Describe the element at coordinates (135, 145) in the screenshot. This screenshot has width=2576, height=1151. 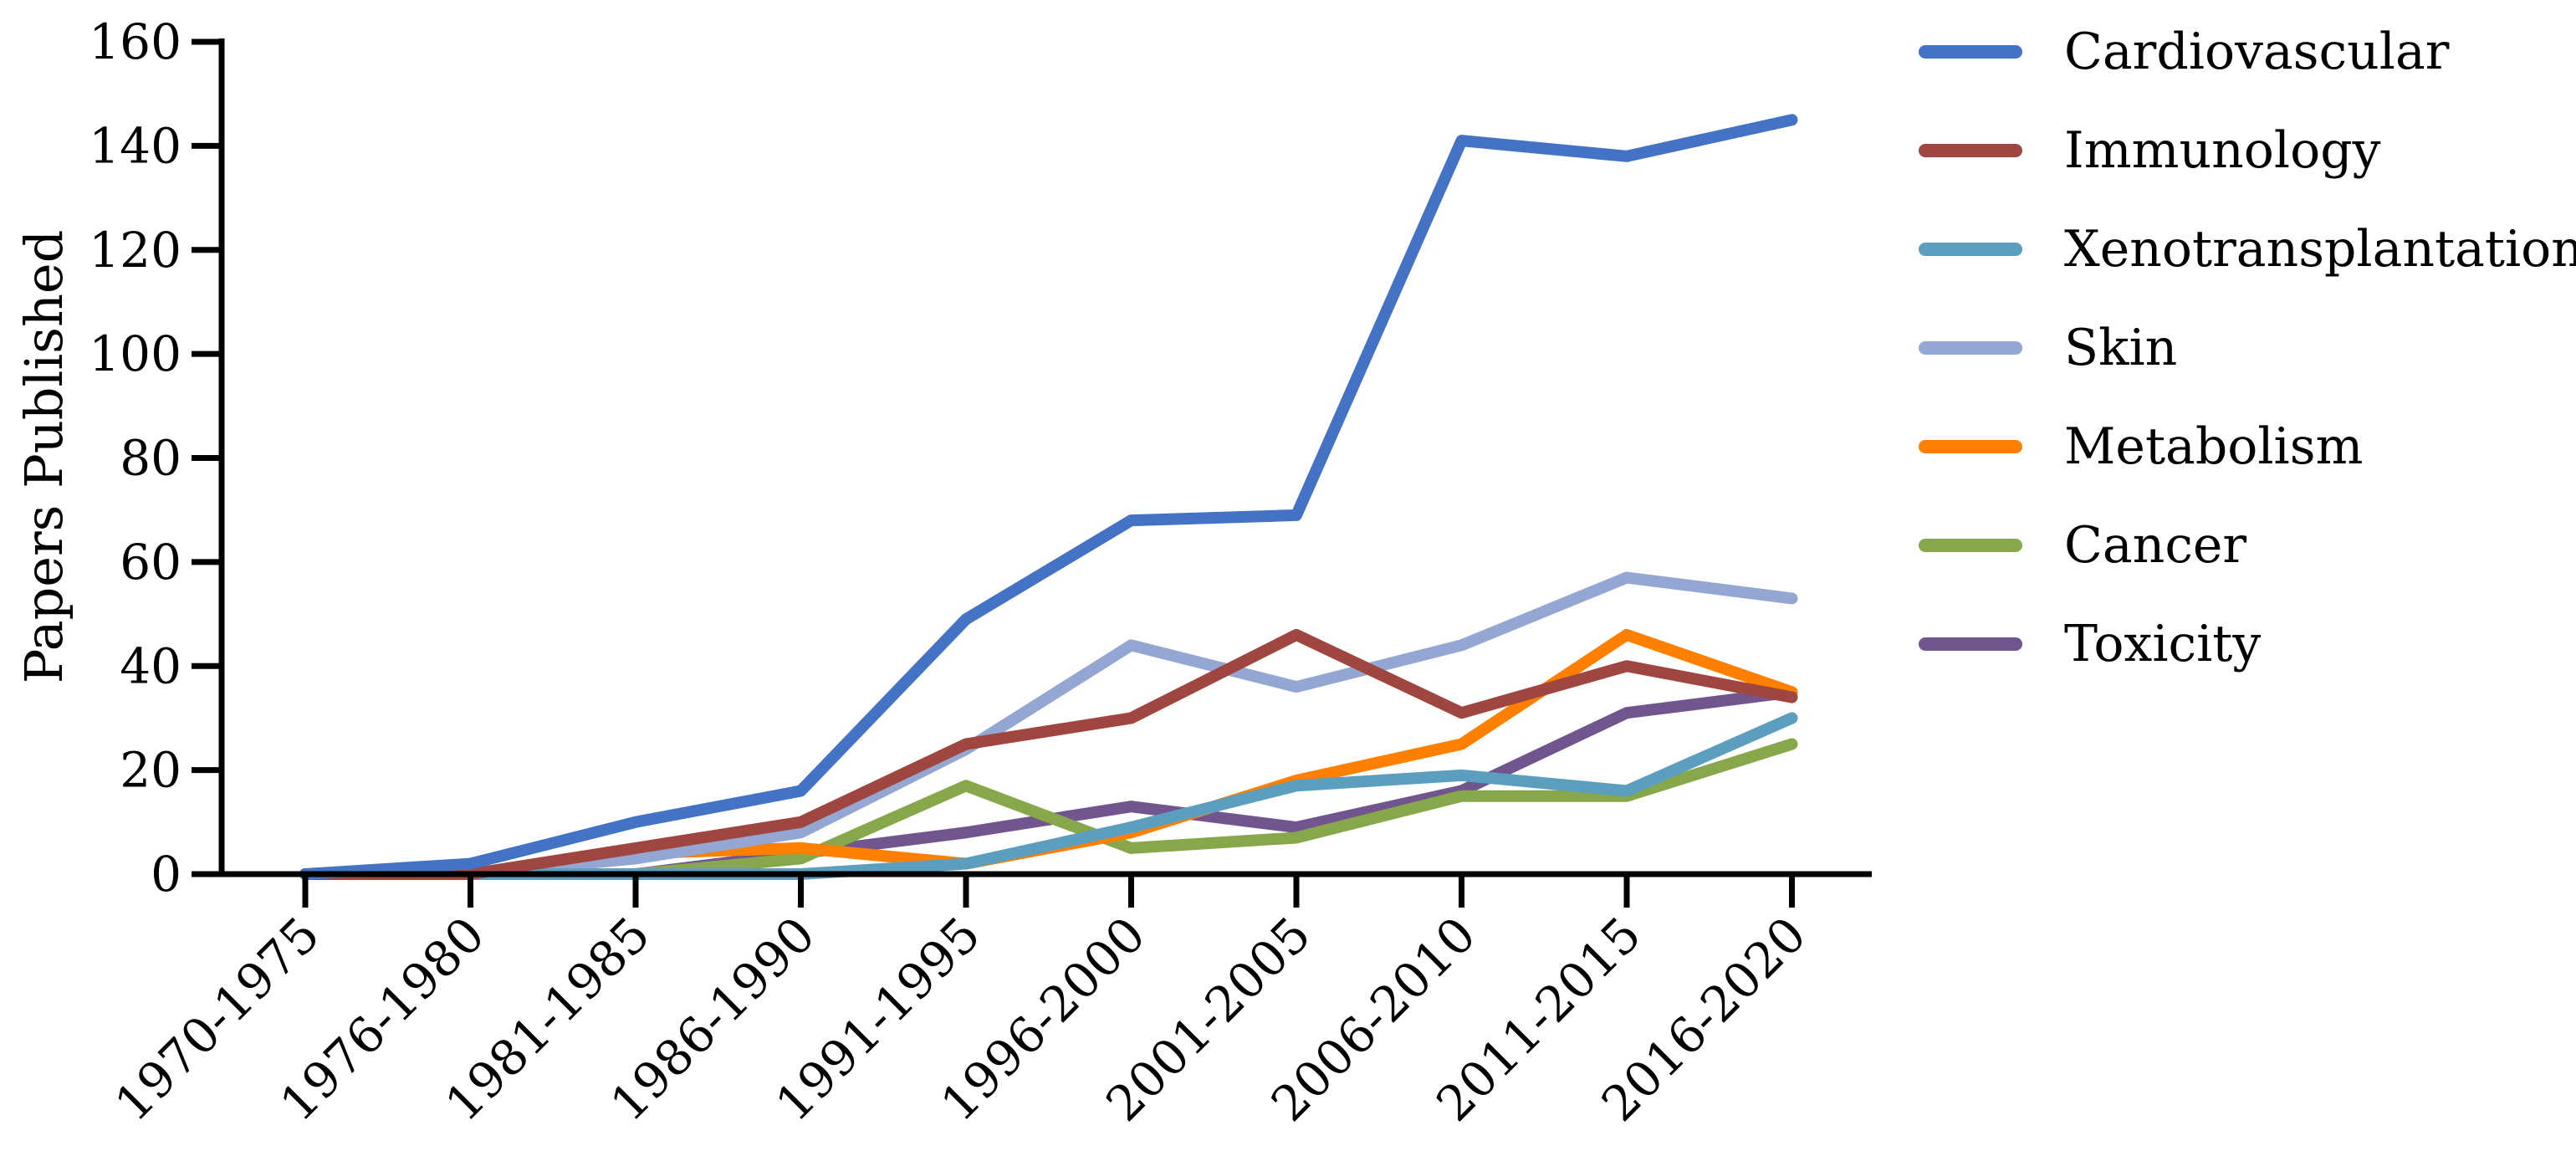
I see `y-tick-label: 140` at that location.